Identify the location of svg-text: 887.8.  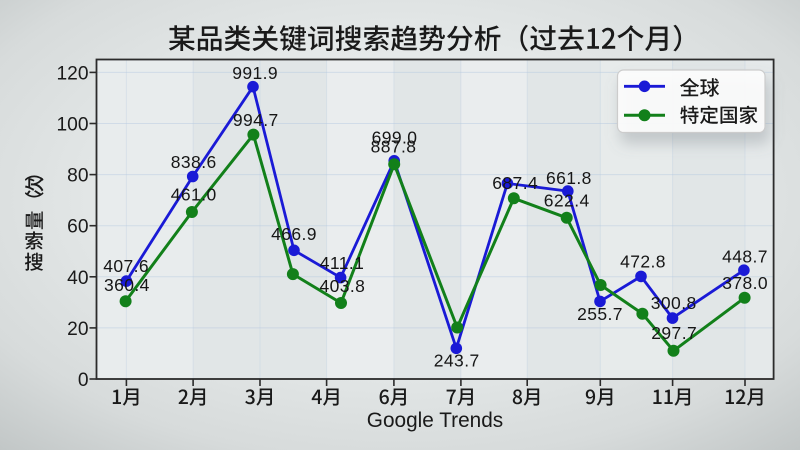
(394, 146).